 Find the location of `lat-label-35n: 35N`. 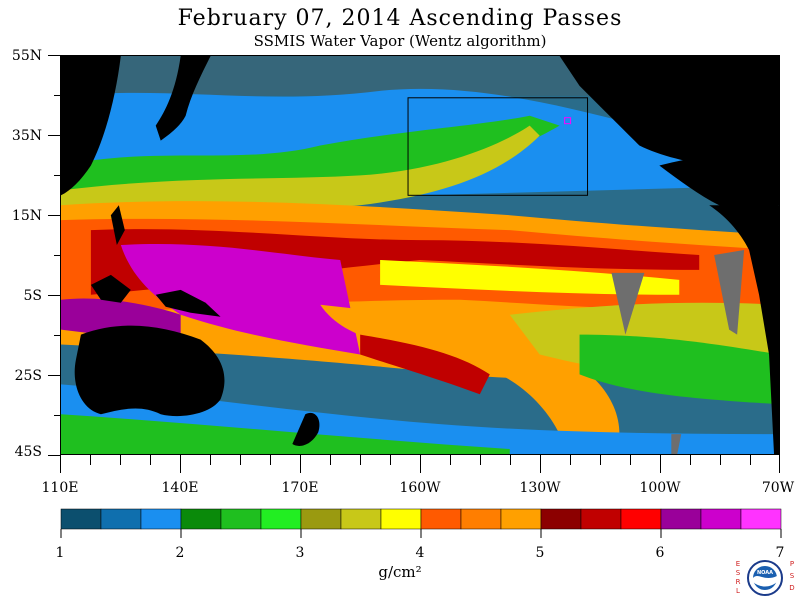

lat-label-35n: 35N is located at coordinates (26, 136).